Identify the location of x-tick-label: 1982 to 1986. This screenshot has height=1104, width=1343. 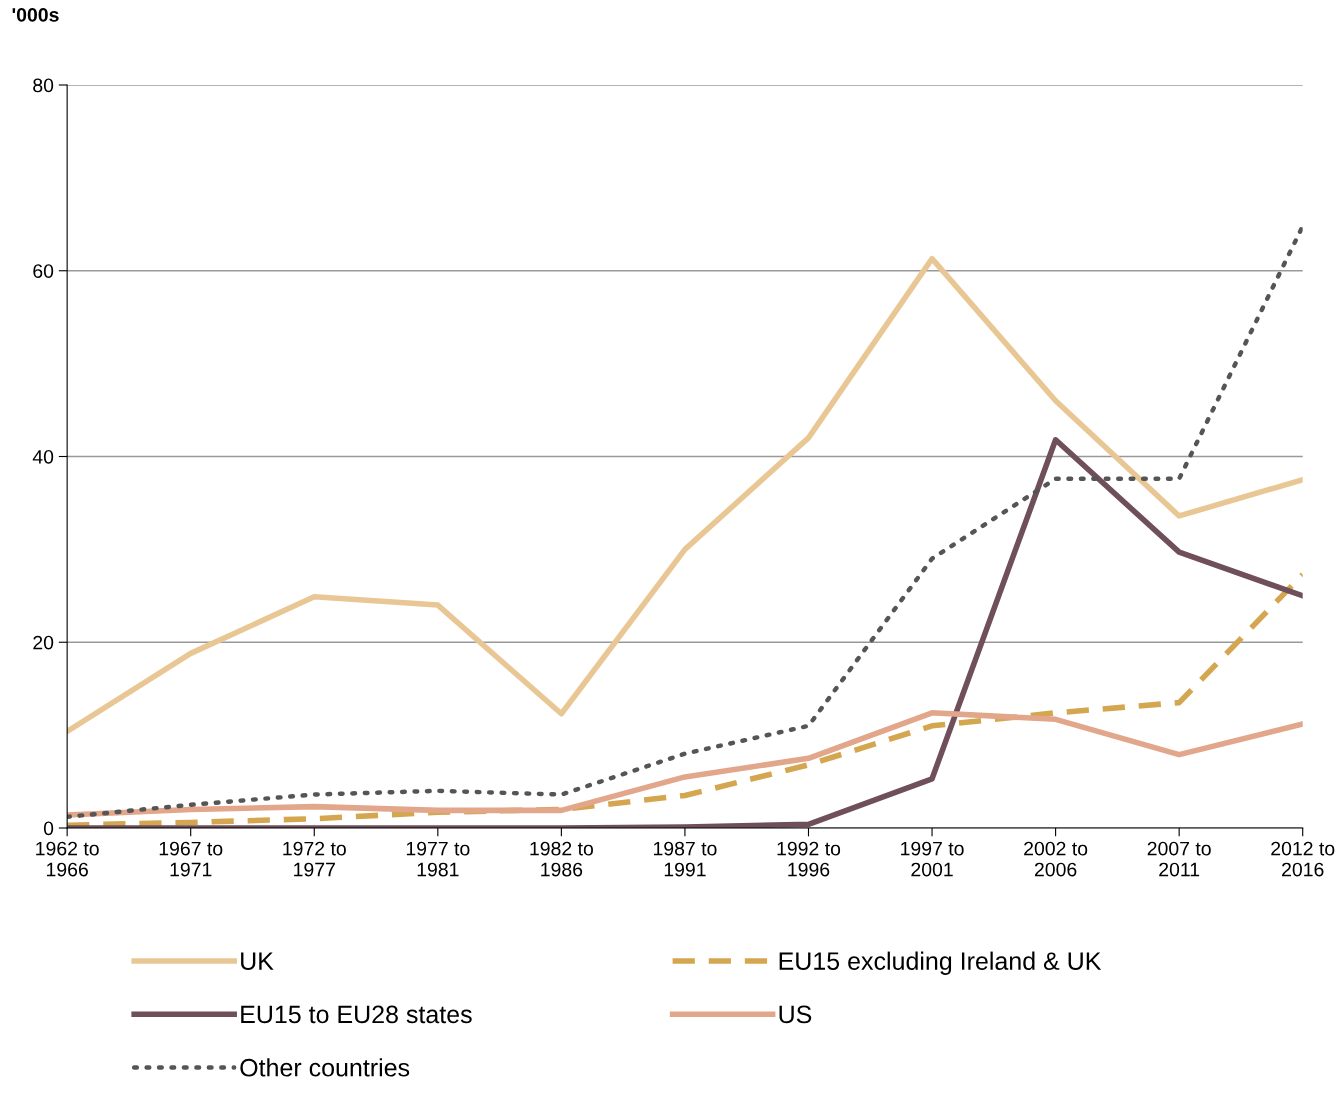
(561, 859).